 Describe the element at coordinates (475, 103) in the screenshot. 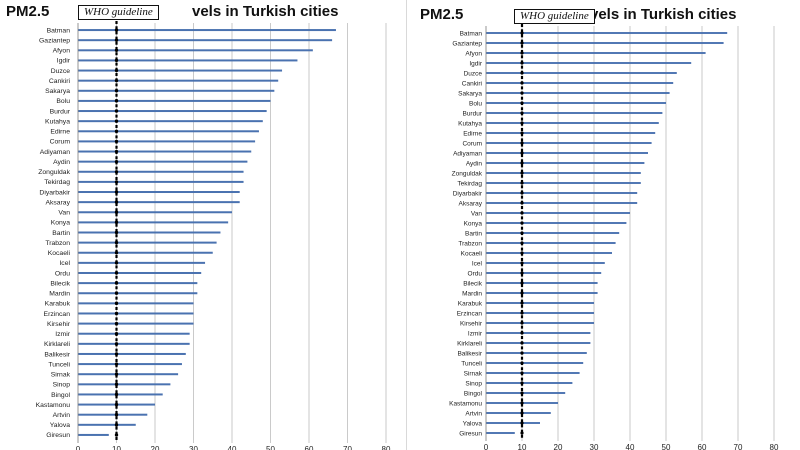

I see `category-label: Bolu` at that location.